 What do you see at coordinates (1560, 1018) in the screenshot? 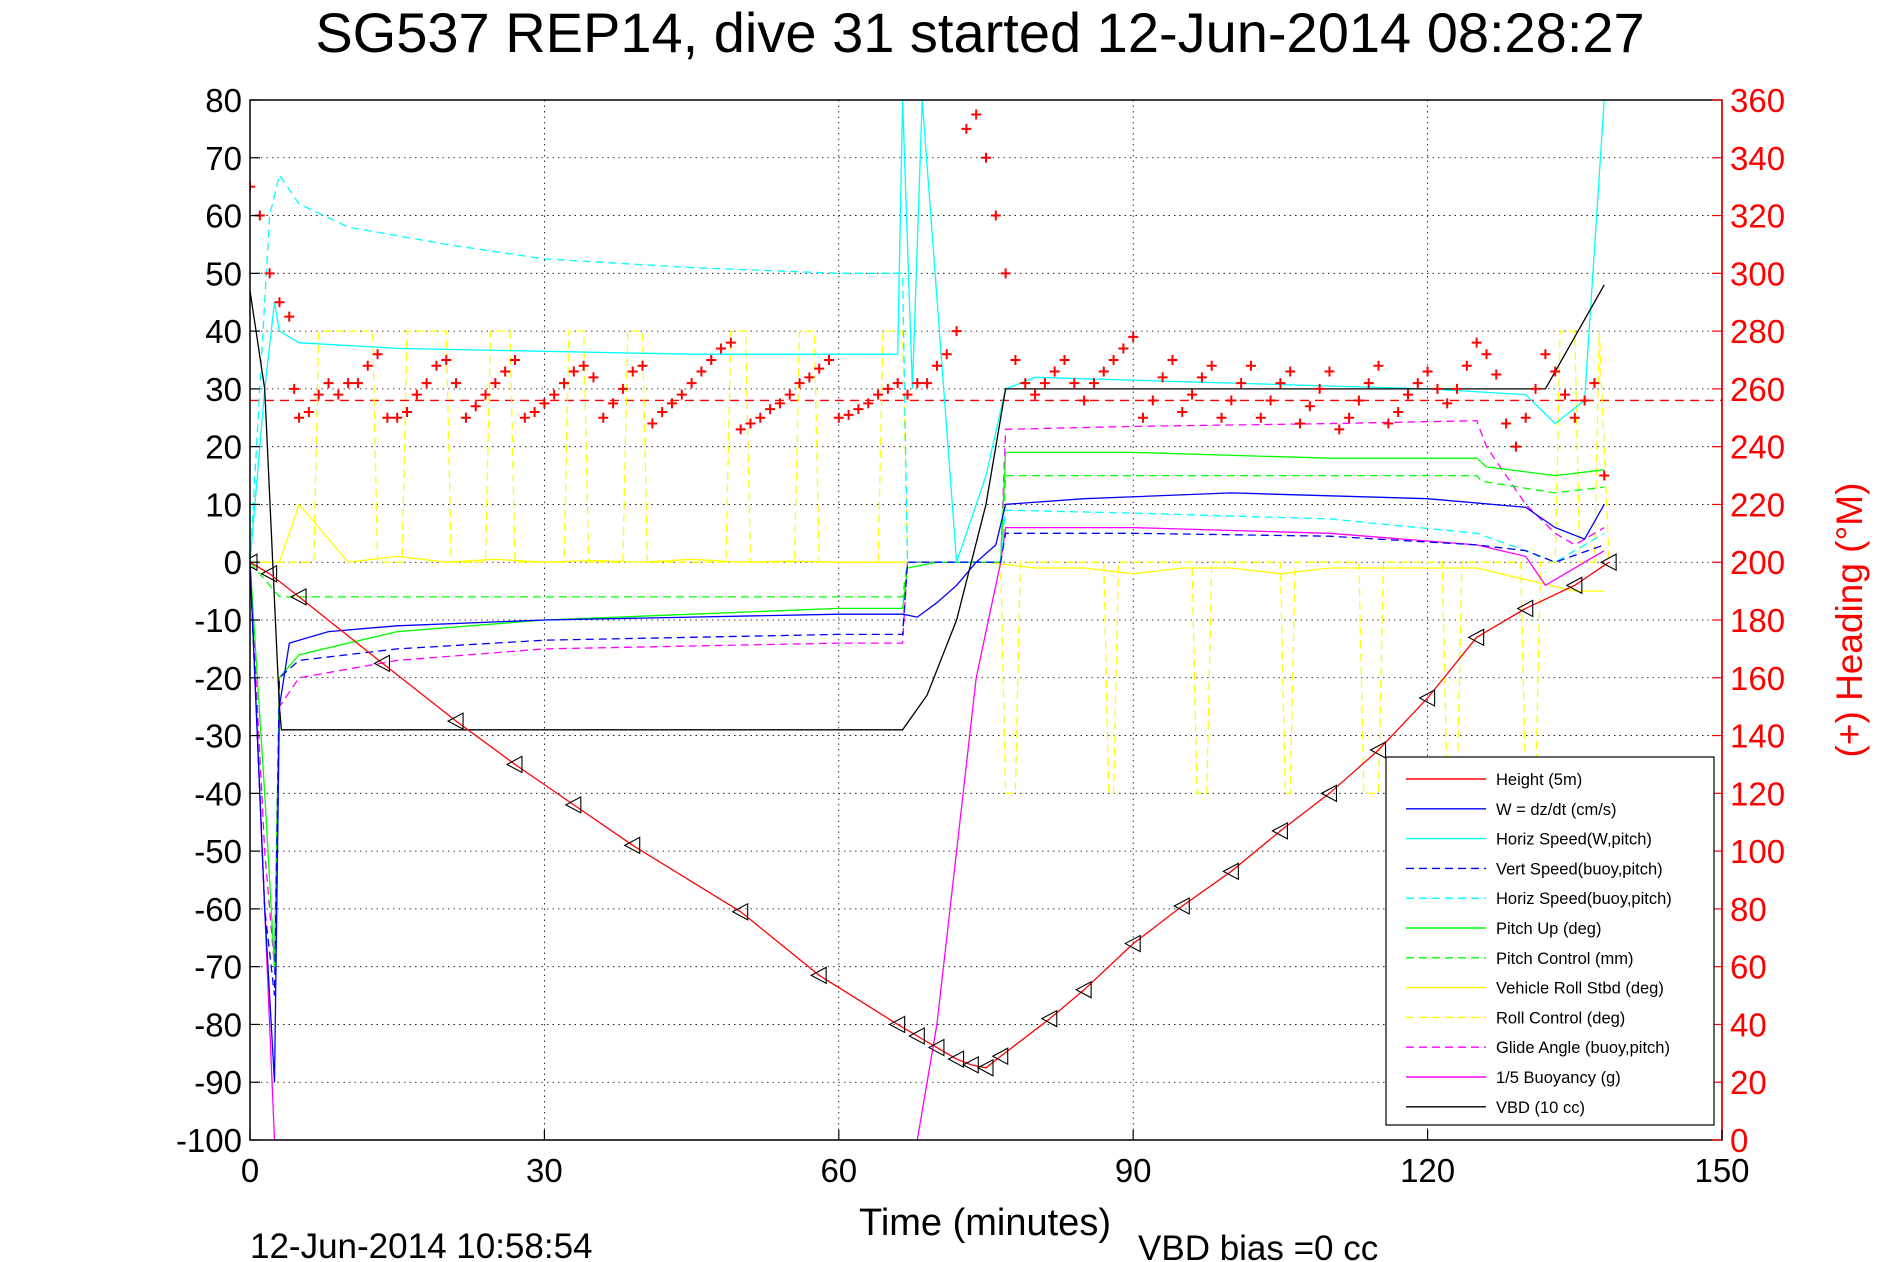
I see `legend-label: Roll Control (deg)` at bounding box center [1560, 1018].